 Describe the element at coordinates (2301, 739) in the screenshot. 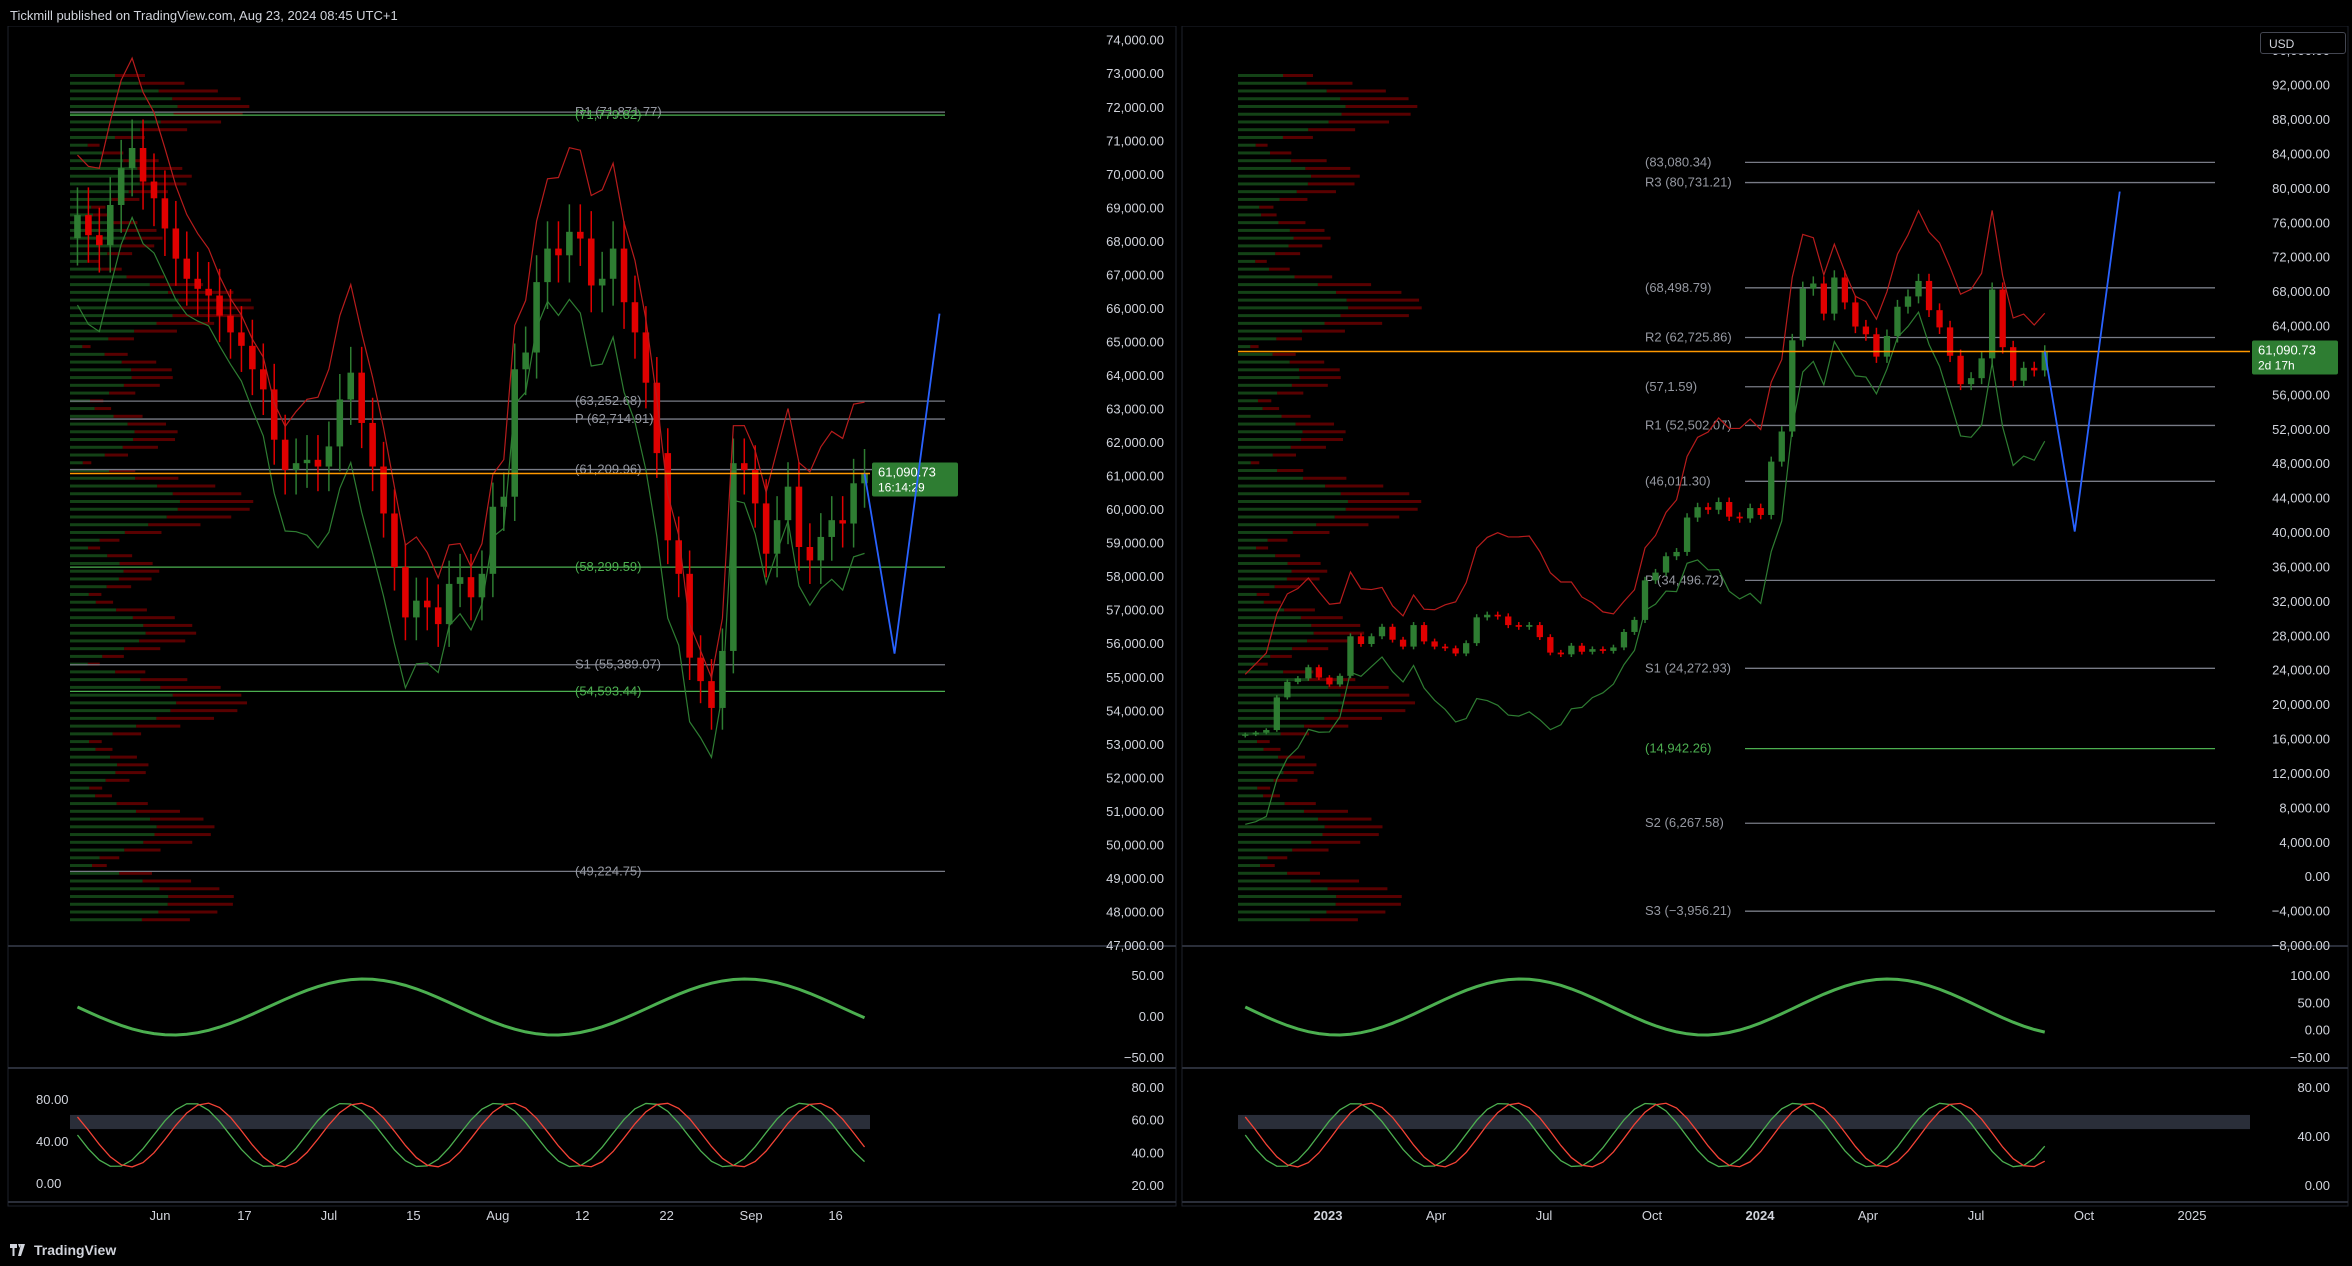

I see `price-tick-label: 16,000.00` at that location.